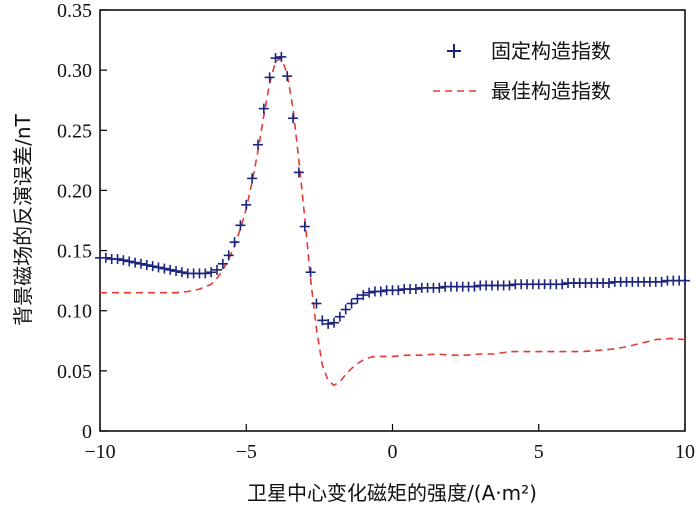  Describe the element at coordinates (74, 131) in the screenshot. I see `y-tick-label: 0.25` at that location.